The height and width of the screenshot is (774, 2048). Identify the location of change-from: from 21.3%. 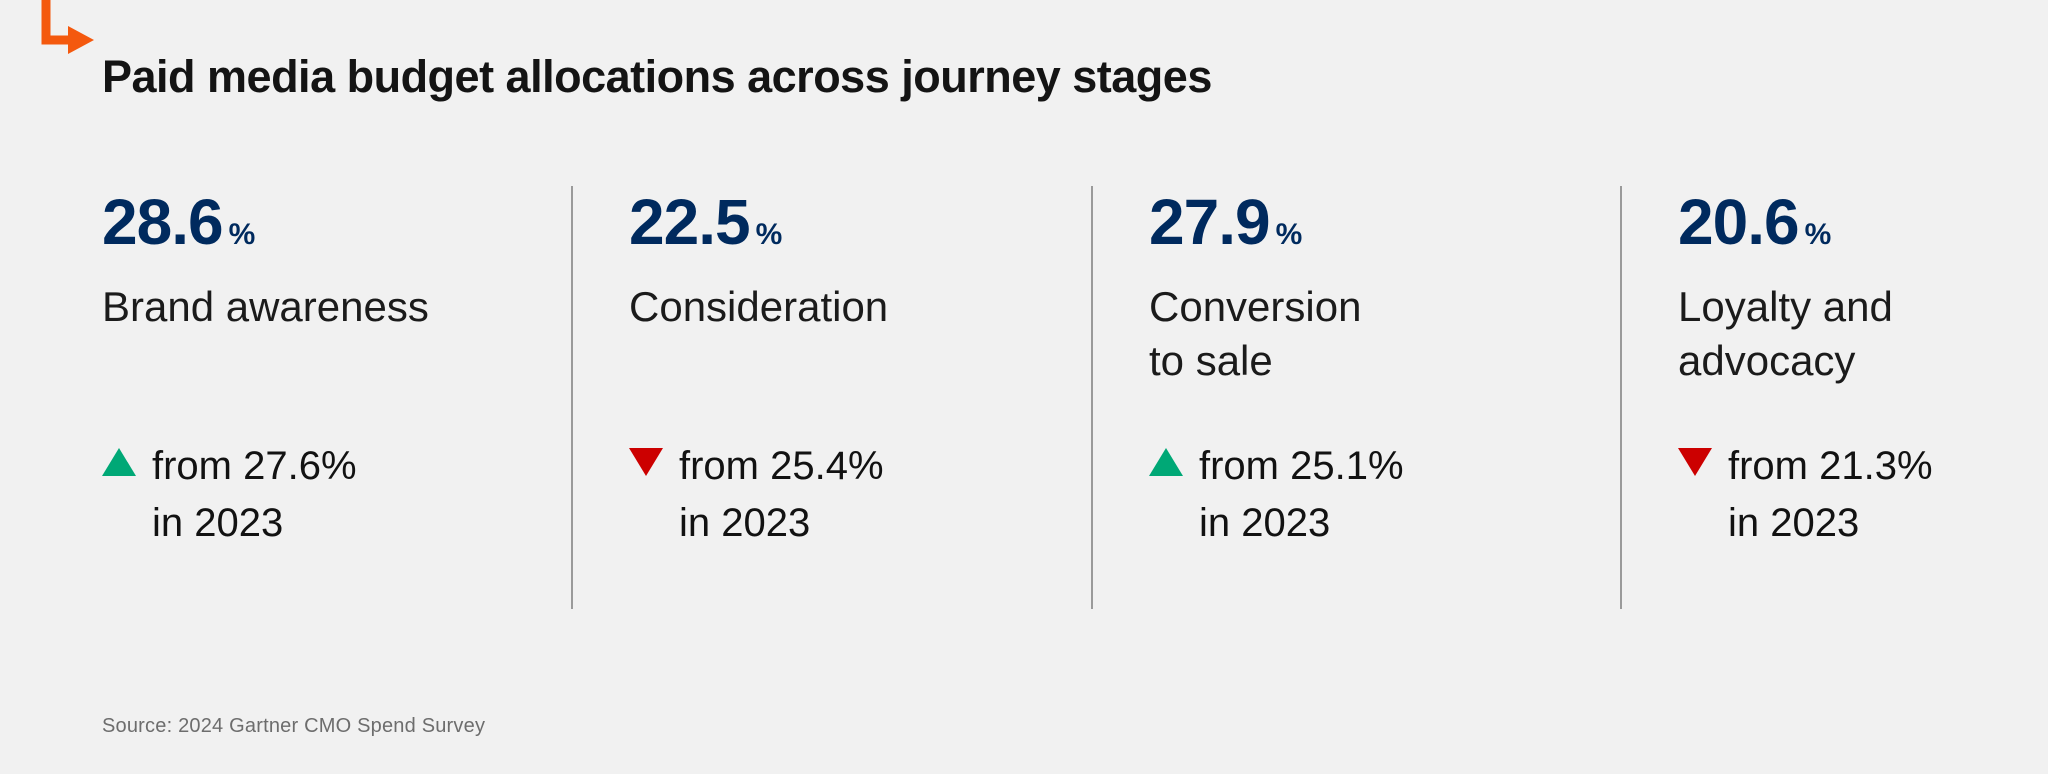
(1830, 466).